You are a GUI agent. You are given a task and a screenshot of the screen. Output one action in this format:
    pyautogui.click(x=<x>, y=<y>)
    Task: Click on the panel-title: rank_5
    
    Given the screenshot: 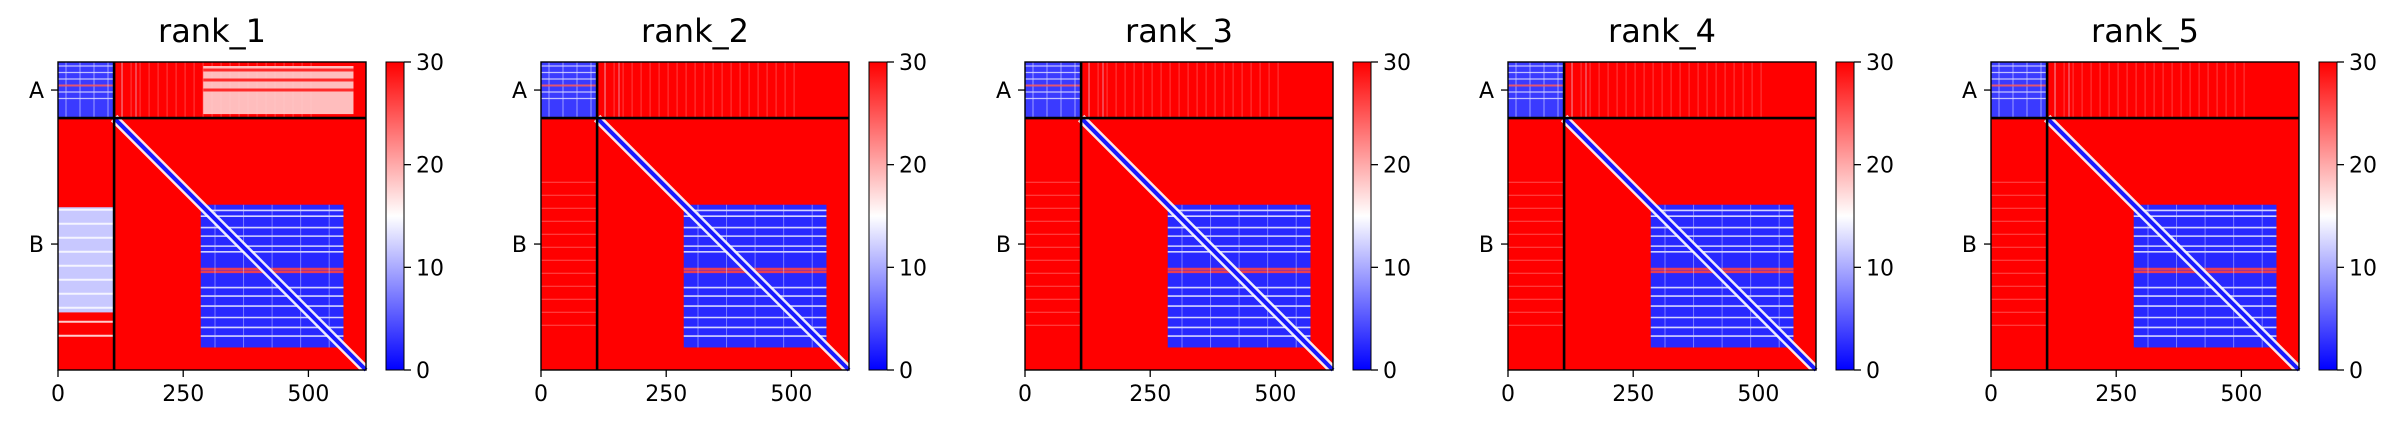 What is the action you would take?
    pyautogui.click(x=2145, y=31)
    